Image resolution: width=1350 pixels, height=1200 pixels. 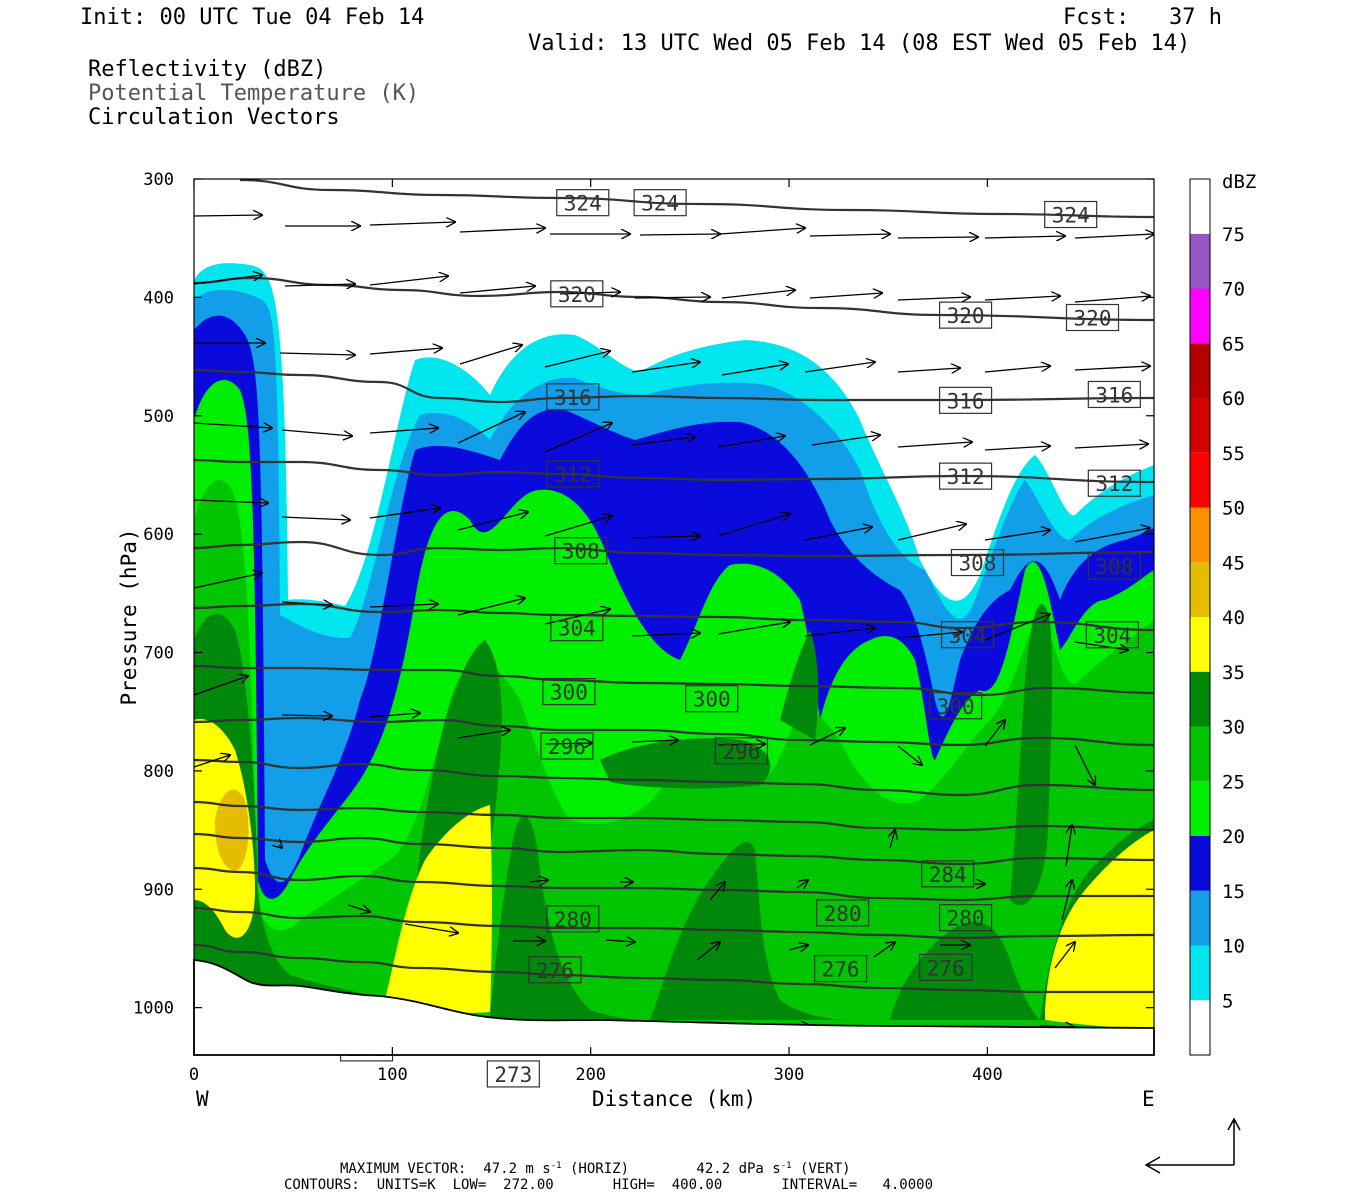 I want to click on y-tick-label: 400, so click(x=158, y=298).